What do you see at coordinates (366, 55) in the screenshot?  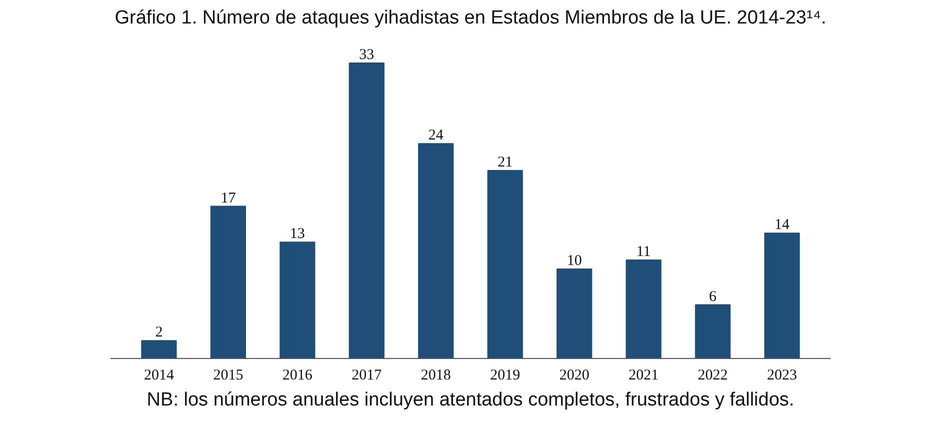 I see `data-label: 33` at bounding box center [366, 55].